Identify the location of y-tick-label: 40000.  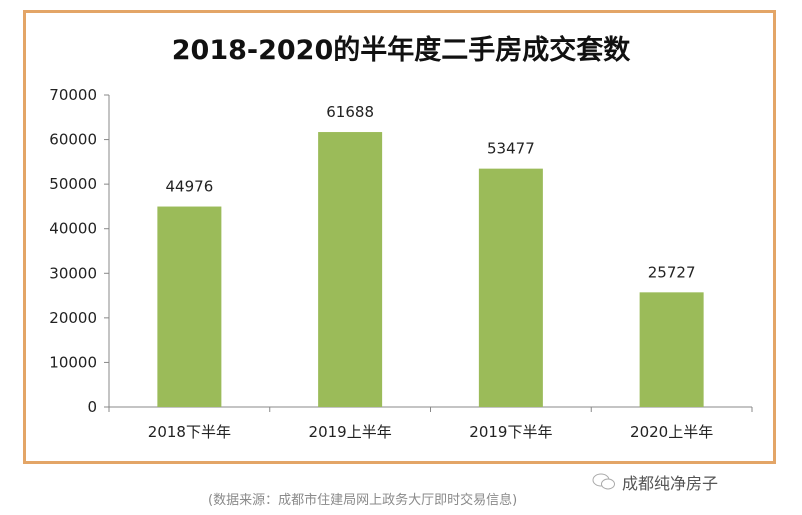
(73, 229).